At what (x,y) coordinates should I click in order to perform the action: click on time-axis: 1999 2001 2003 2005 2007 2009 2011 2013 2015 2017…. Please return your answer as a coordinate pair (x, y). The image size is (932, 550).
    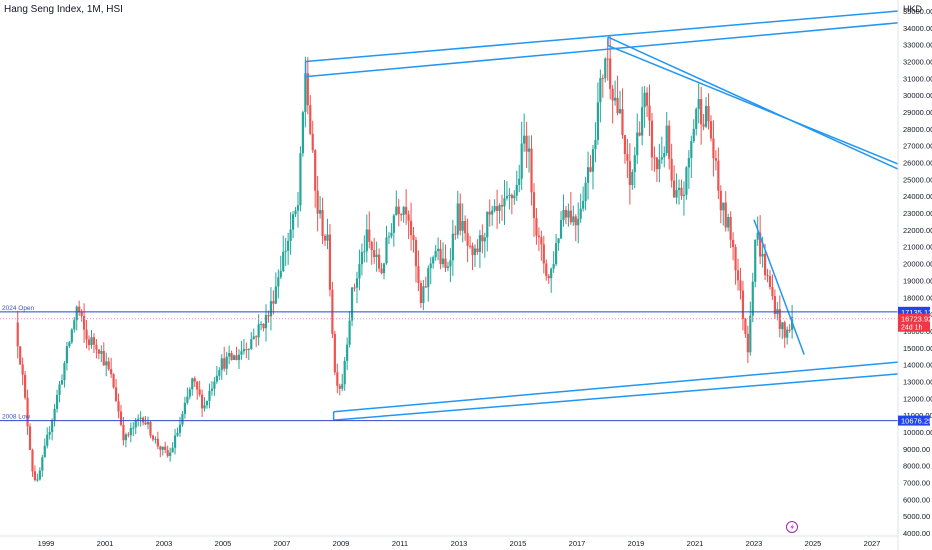
    Looking at the image, I should click on (449, 541).